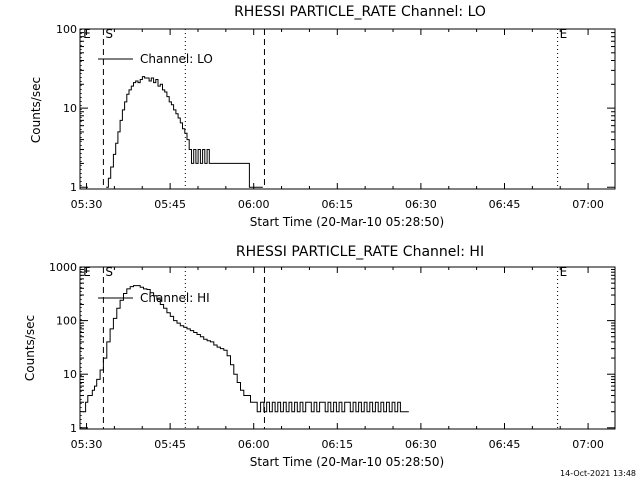 The width and height of the screenshot is (640, 480). I want to click on x-tick-label-lo: 06:30, so click(421, 204).